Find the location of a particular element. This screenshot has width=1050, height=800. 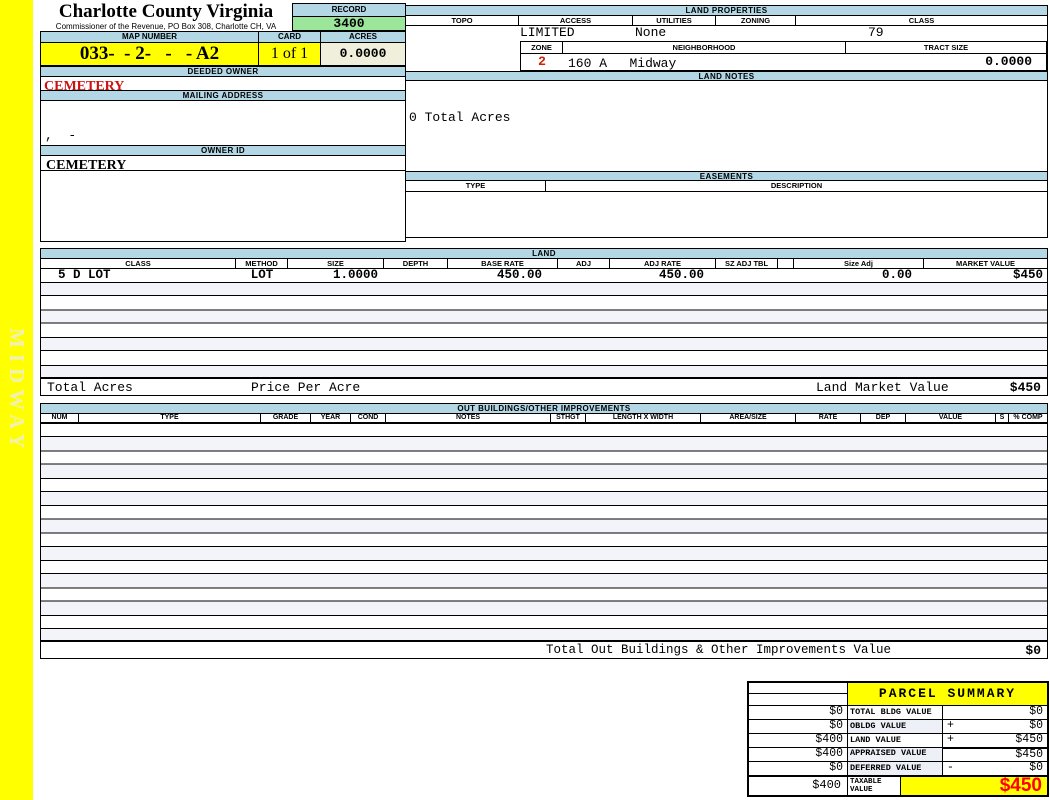

easement-description-header: DESCRIPTION is located at coordinates (796, 185).